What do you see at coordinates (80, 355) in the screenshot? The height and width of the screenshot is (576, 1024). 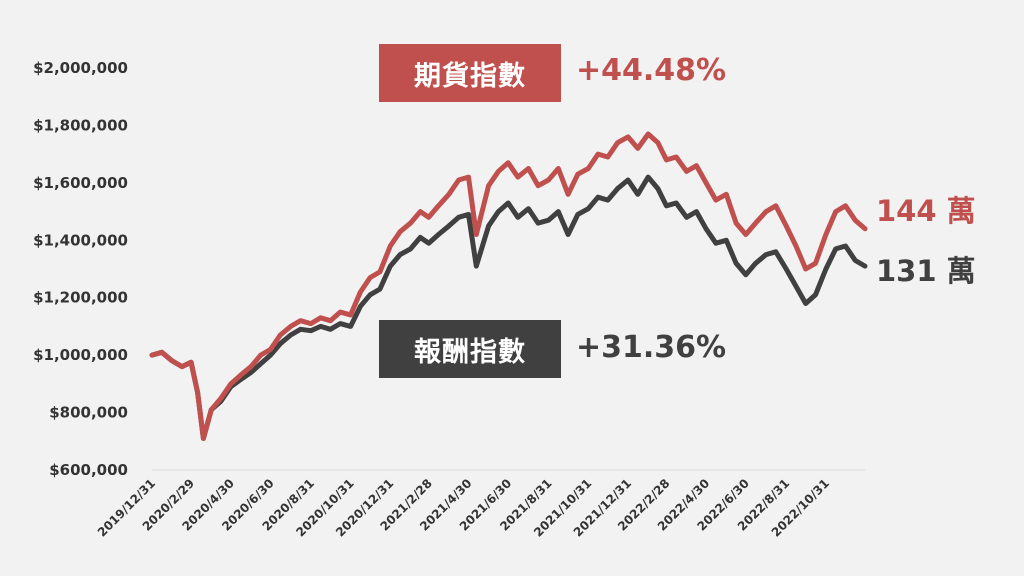 I see `y-tick-label: $1,000,000` at bounding box center [80, 355].